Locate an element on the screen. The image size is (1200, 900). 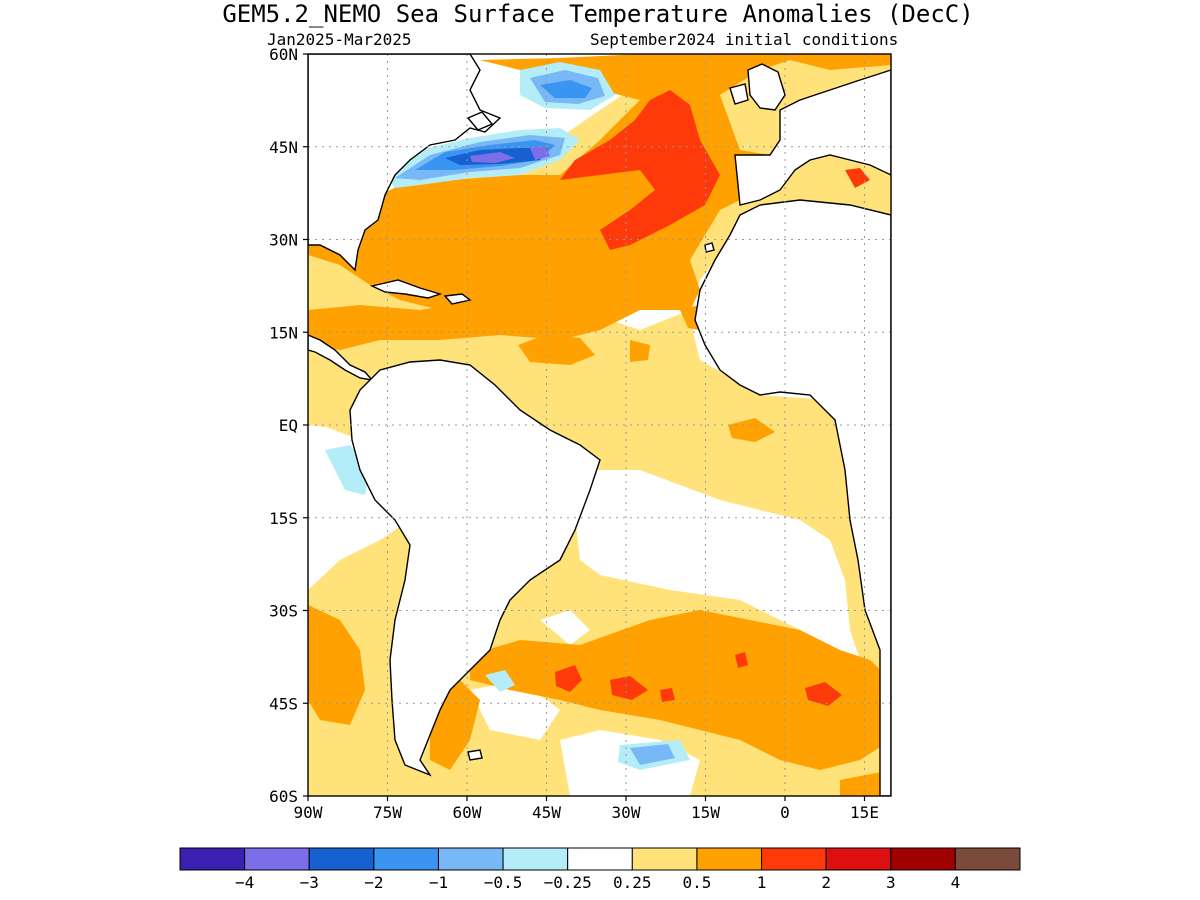
cuba is located at coordinates (406, 289).